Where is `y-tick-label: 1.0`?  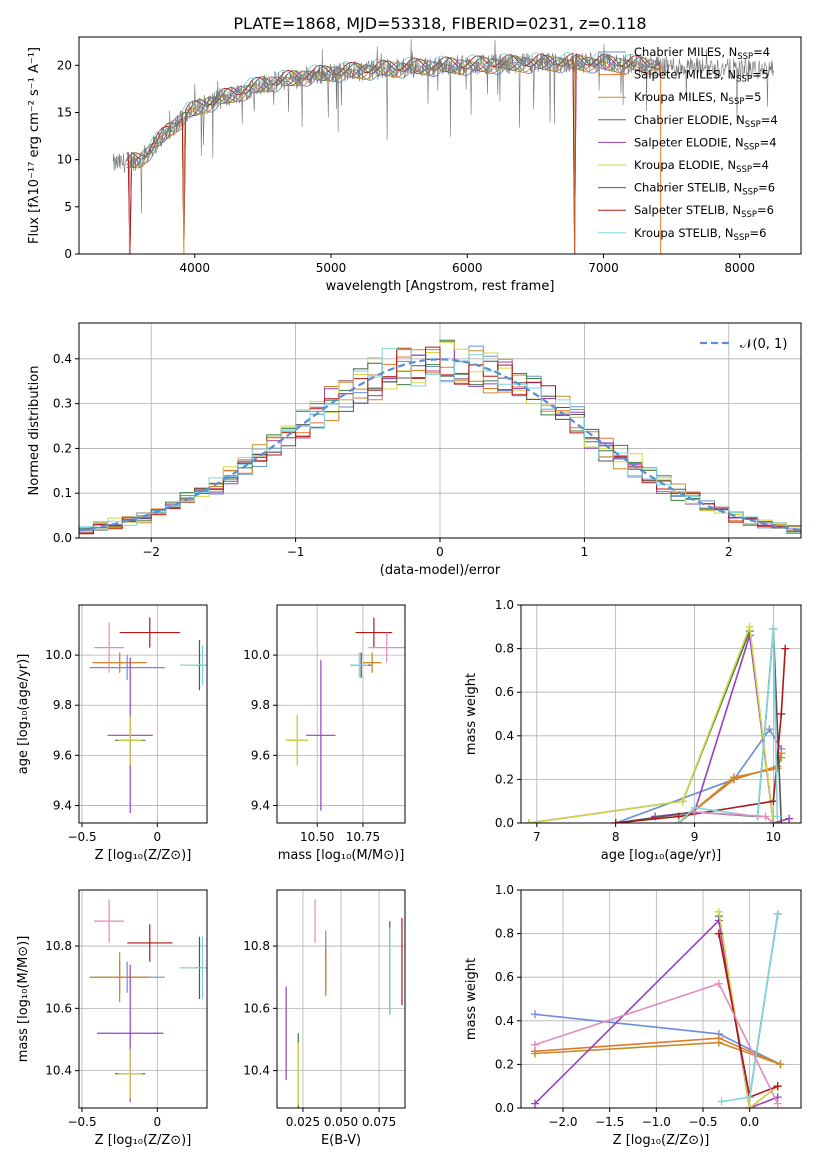
y-tick-label: 1.0 is located at coordinates (504, 890).